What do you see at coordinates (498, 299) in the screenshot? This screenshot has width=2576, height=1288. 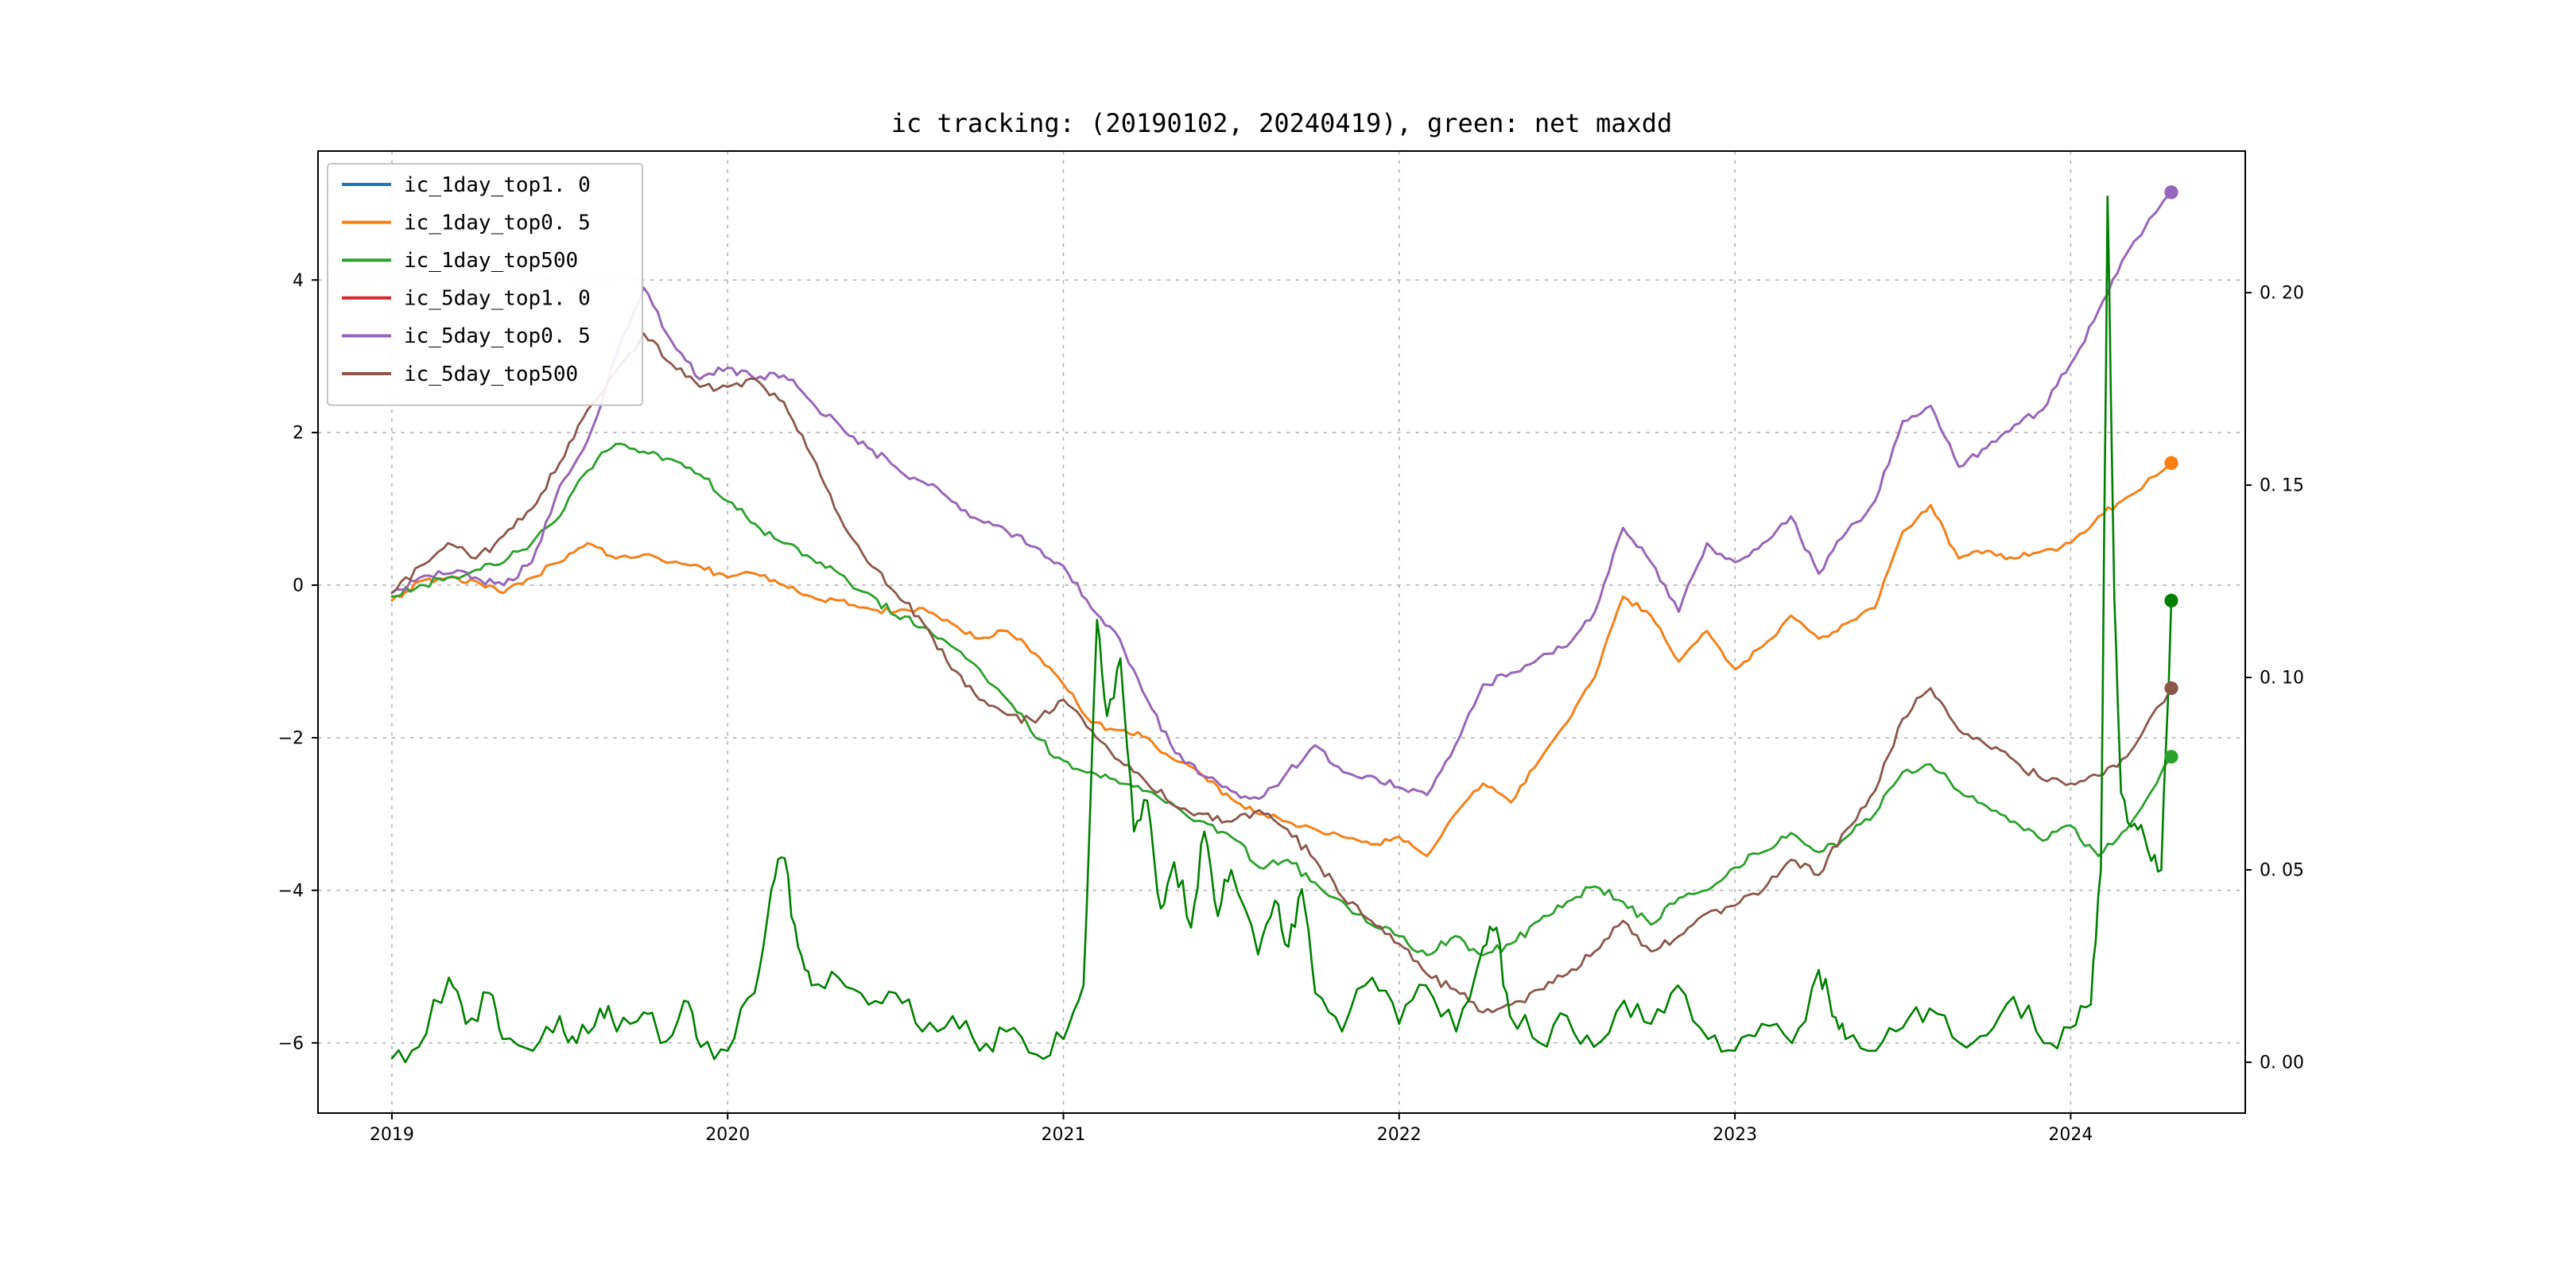 I see `legend-label-ic_5day_top1.0: ic_5day_top1. 0` at bounding box center [498, 299].